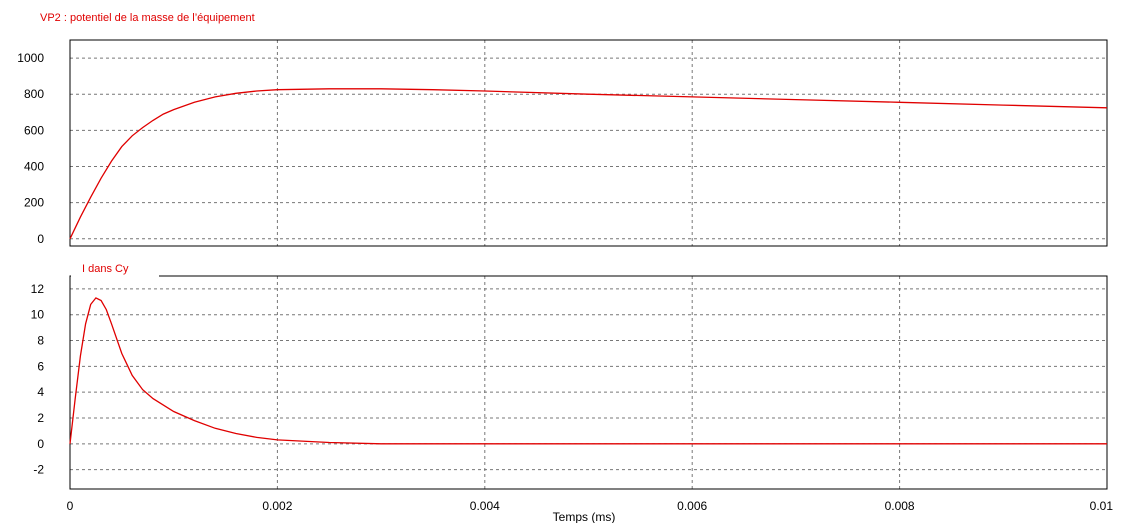 The width and height of the screenshot is (1123, 523). I want to click on y-tick-label: -2, so click(38, 470).